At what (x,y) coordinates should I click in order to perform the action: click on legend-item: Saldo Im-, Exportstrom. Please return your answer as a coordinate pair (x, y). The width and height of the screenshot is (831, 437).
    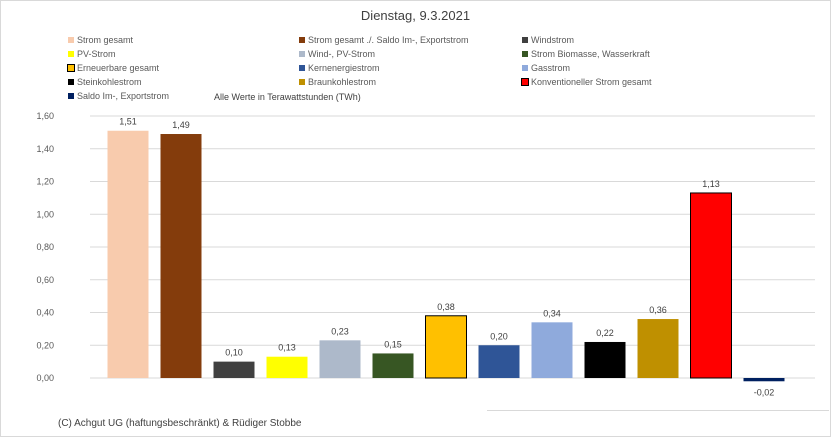
    Looking at the image, I should click on (118, 96).